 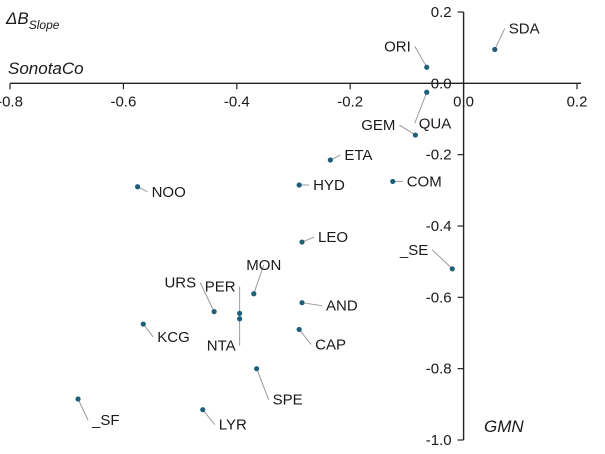 What do you see at coordinates (441, 83) in the screenshot?
I see `y-tick-label: 0.0` at bounding box center [441, 83].